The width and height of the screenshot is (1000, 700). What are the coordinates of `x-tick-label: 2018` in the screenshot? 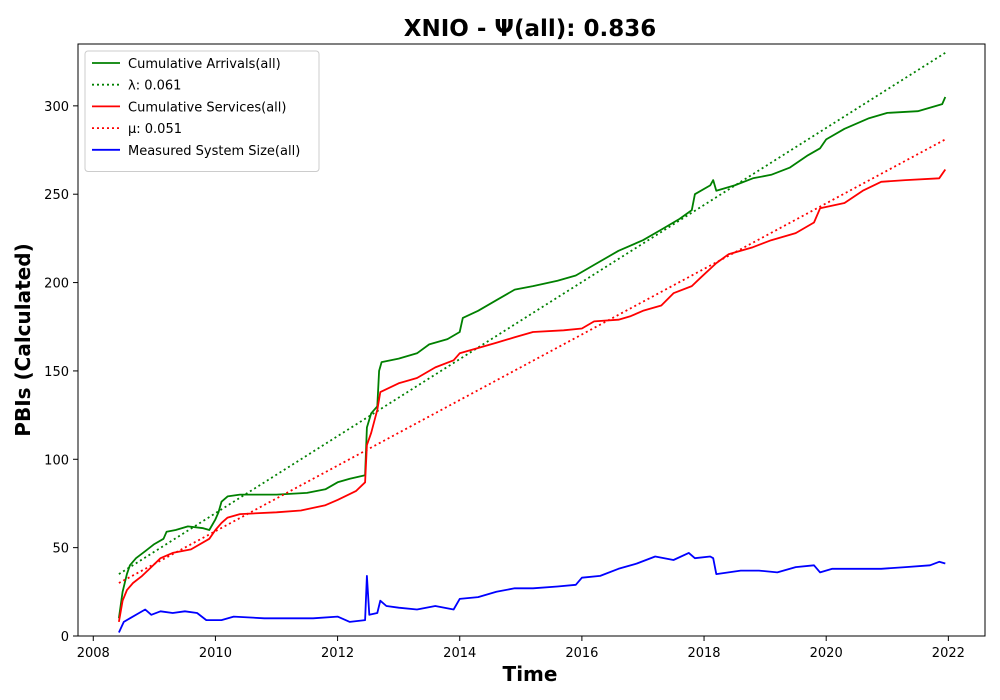 It's located at (703, 653).